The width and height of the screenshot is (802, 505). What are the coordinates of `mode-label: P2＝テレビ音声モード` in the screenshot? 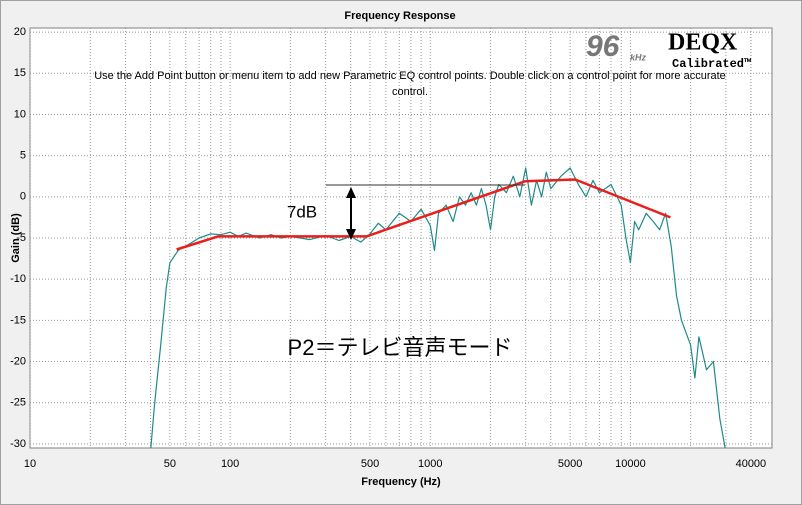 It's located at (400, 347).